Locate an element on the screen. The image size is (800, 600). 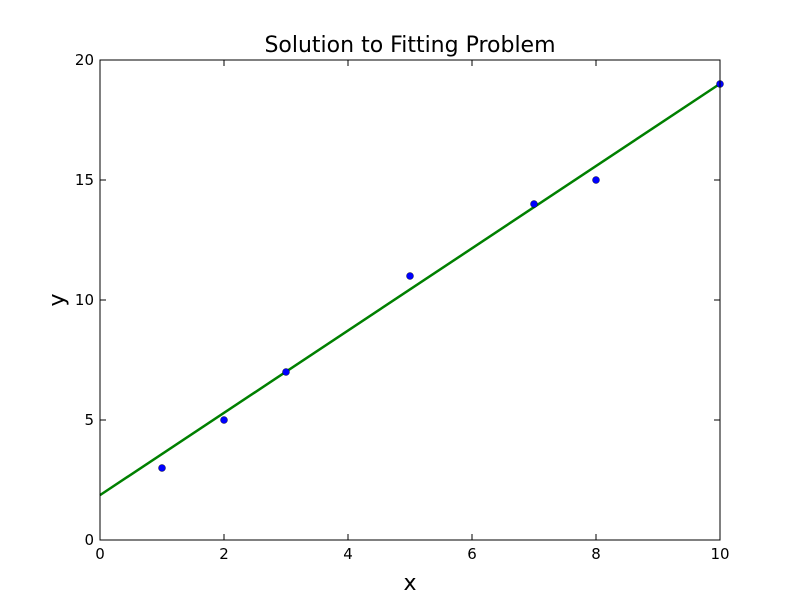
y-tick-label: 10 is located at coordinates (84, 300).